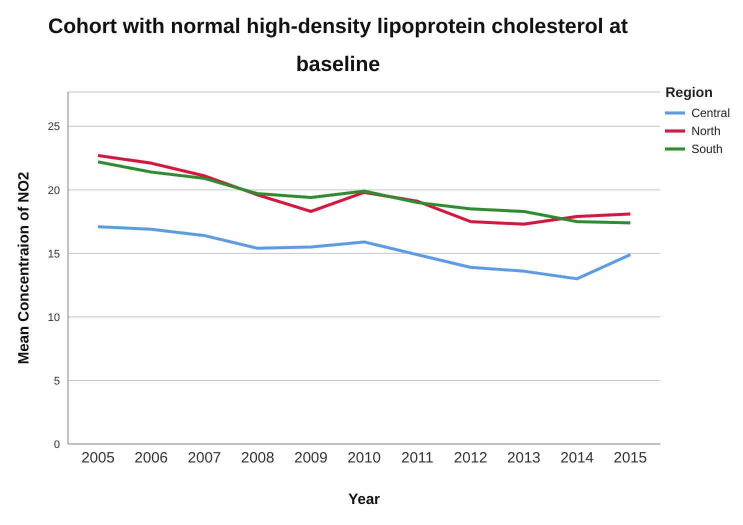  Describe the element at coordinates (338, 46) in the screenshot. I see `chart-title: Cohort with normal high-density lipoprotein cholesterol at baseline` at that location.